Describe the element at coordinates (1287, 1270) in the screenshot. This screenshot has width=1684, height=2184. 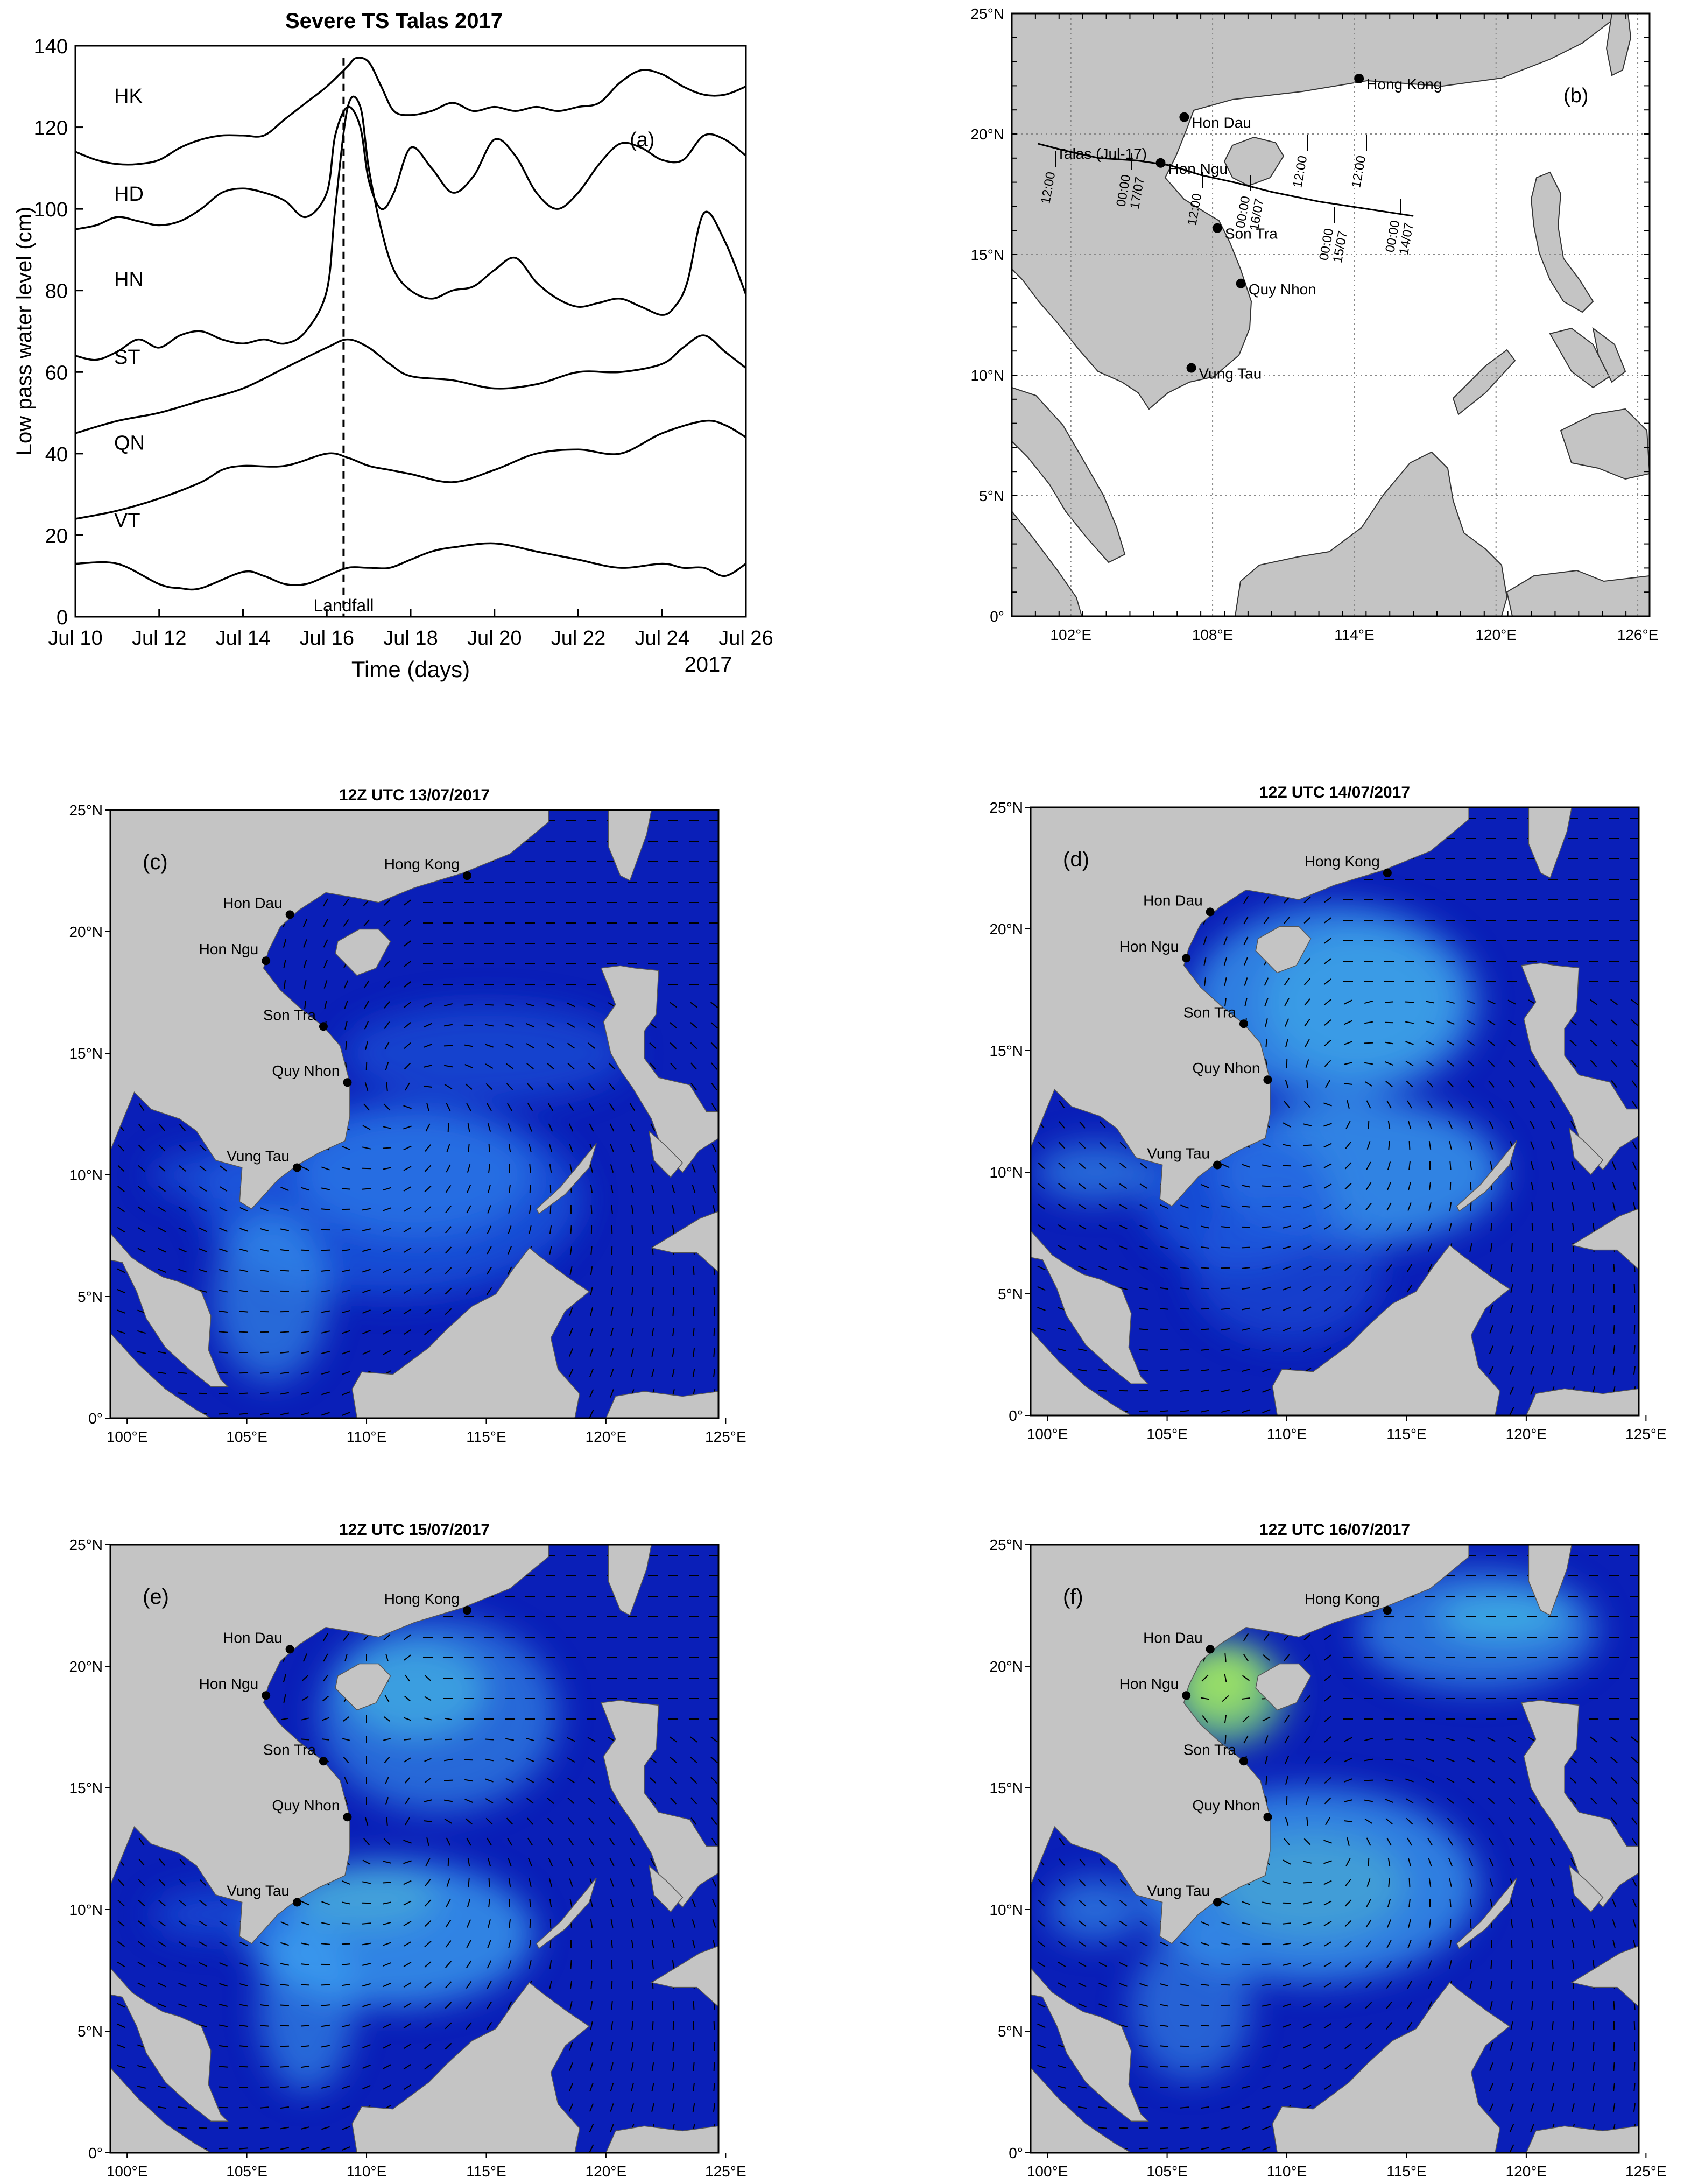
I see `speed-patch` at that location.